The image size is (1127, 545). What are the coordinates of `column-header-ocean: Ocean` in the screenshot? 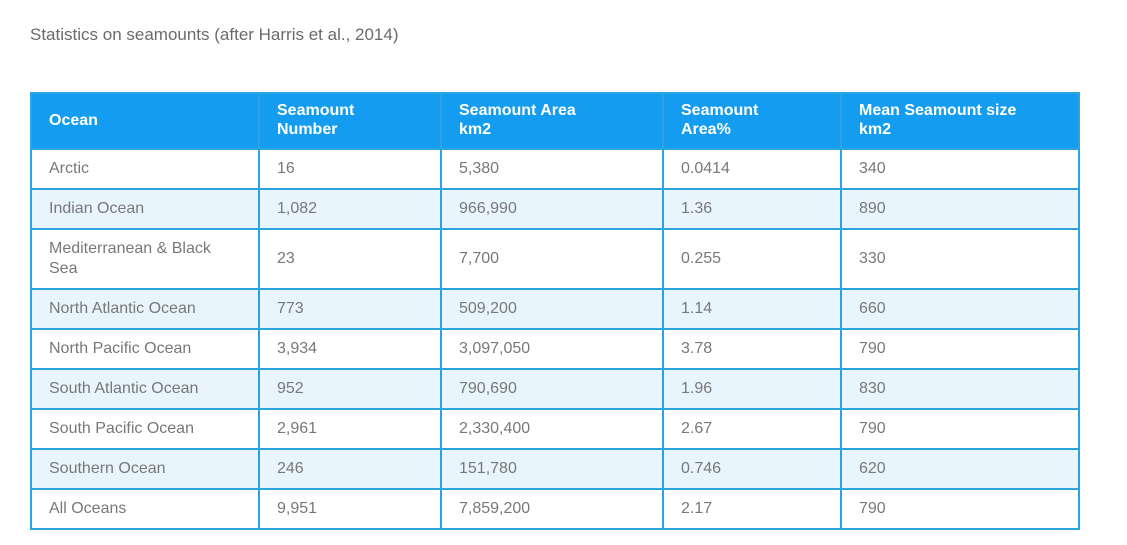 It's located at (145, 121).